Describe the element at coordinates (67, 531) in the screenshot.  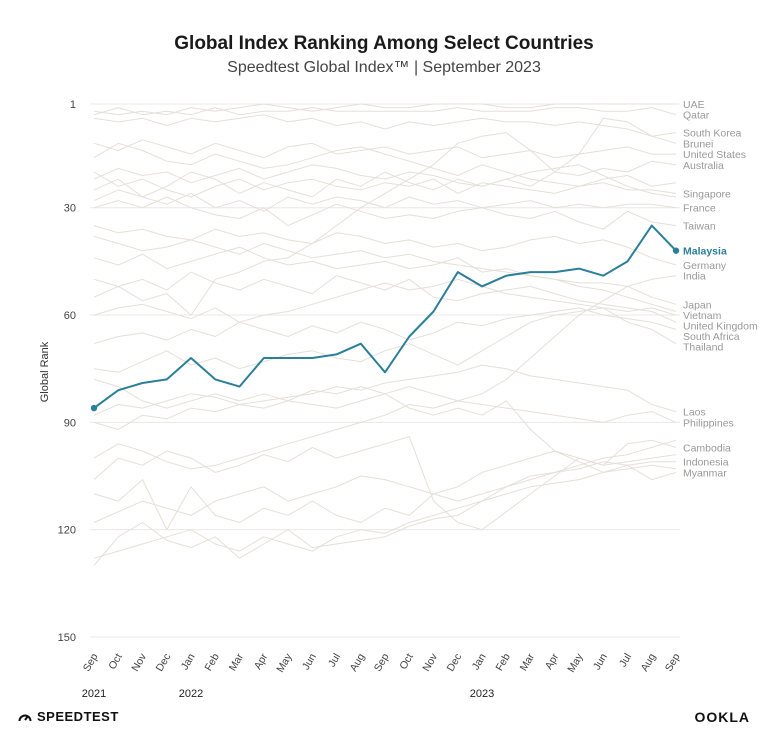
I see `y-tick-label: 120` at that location.